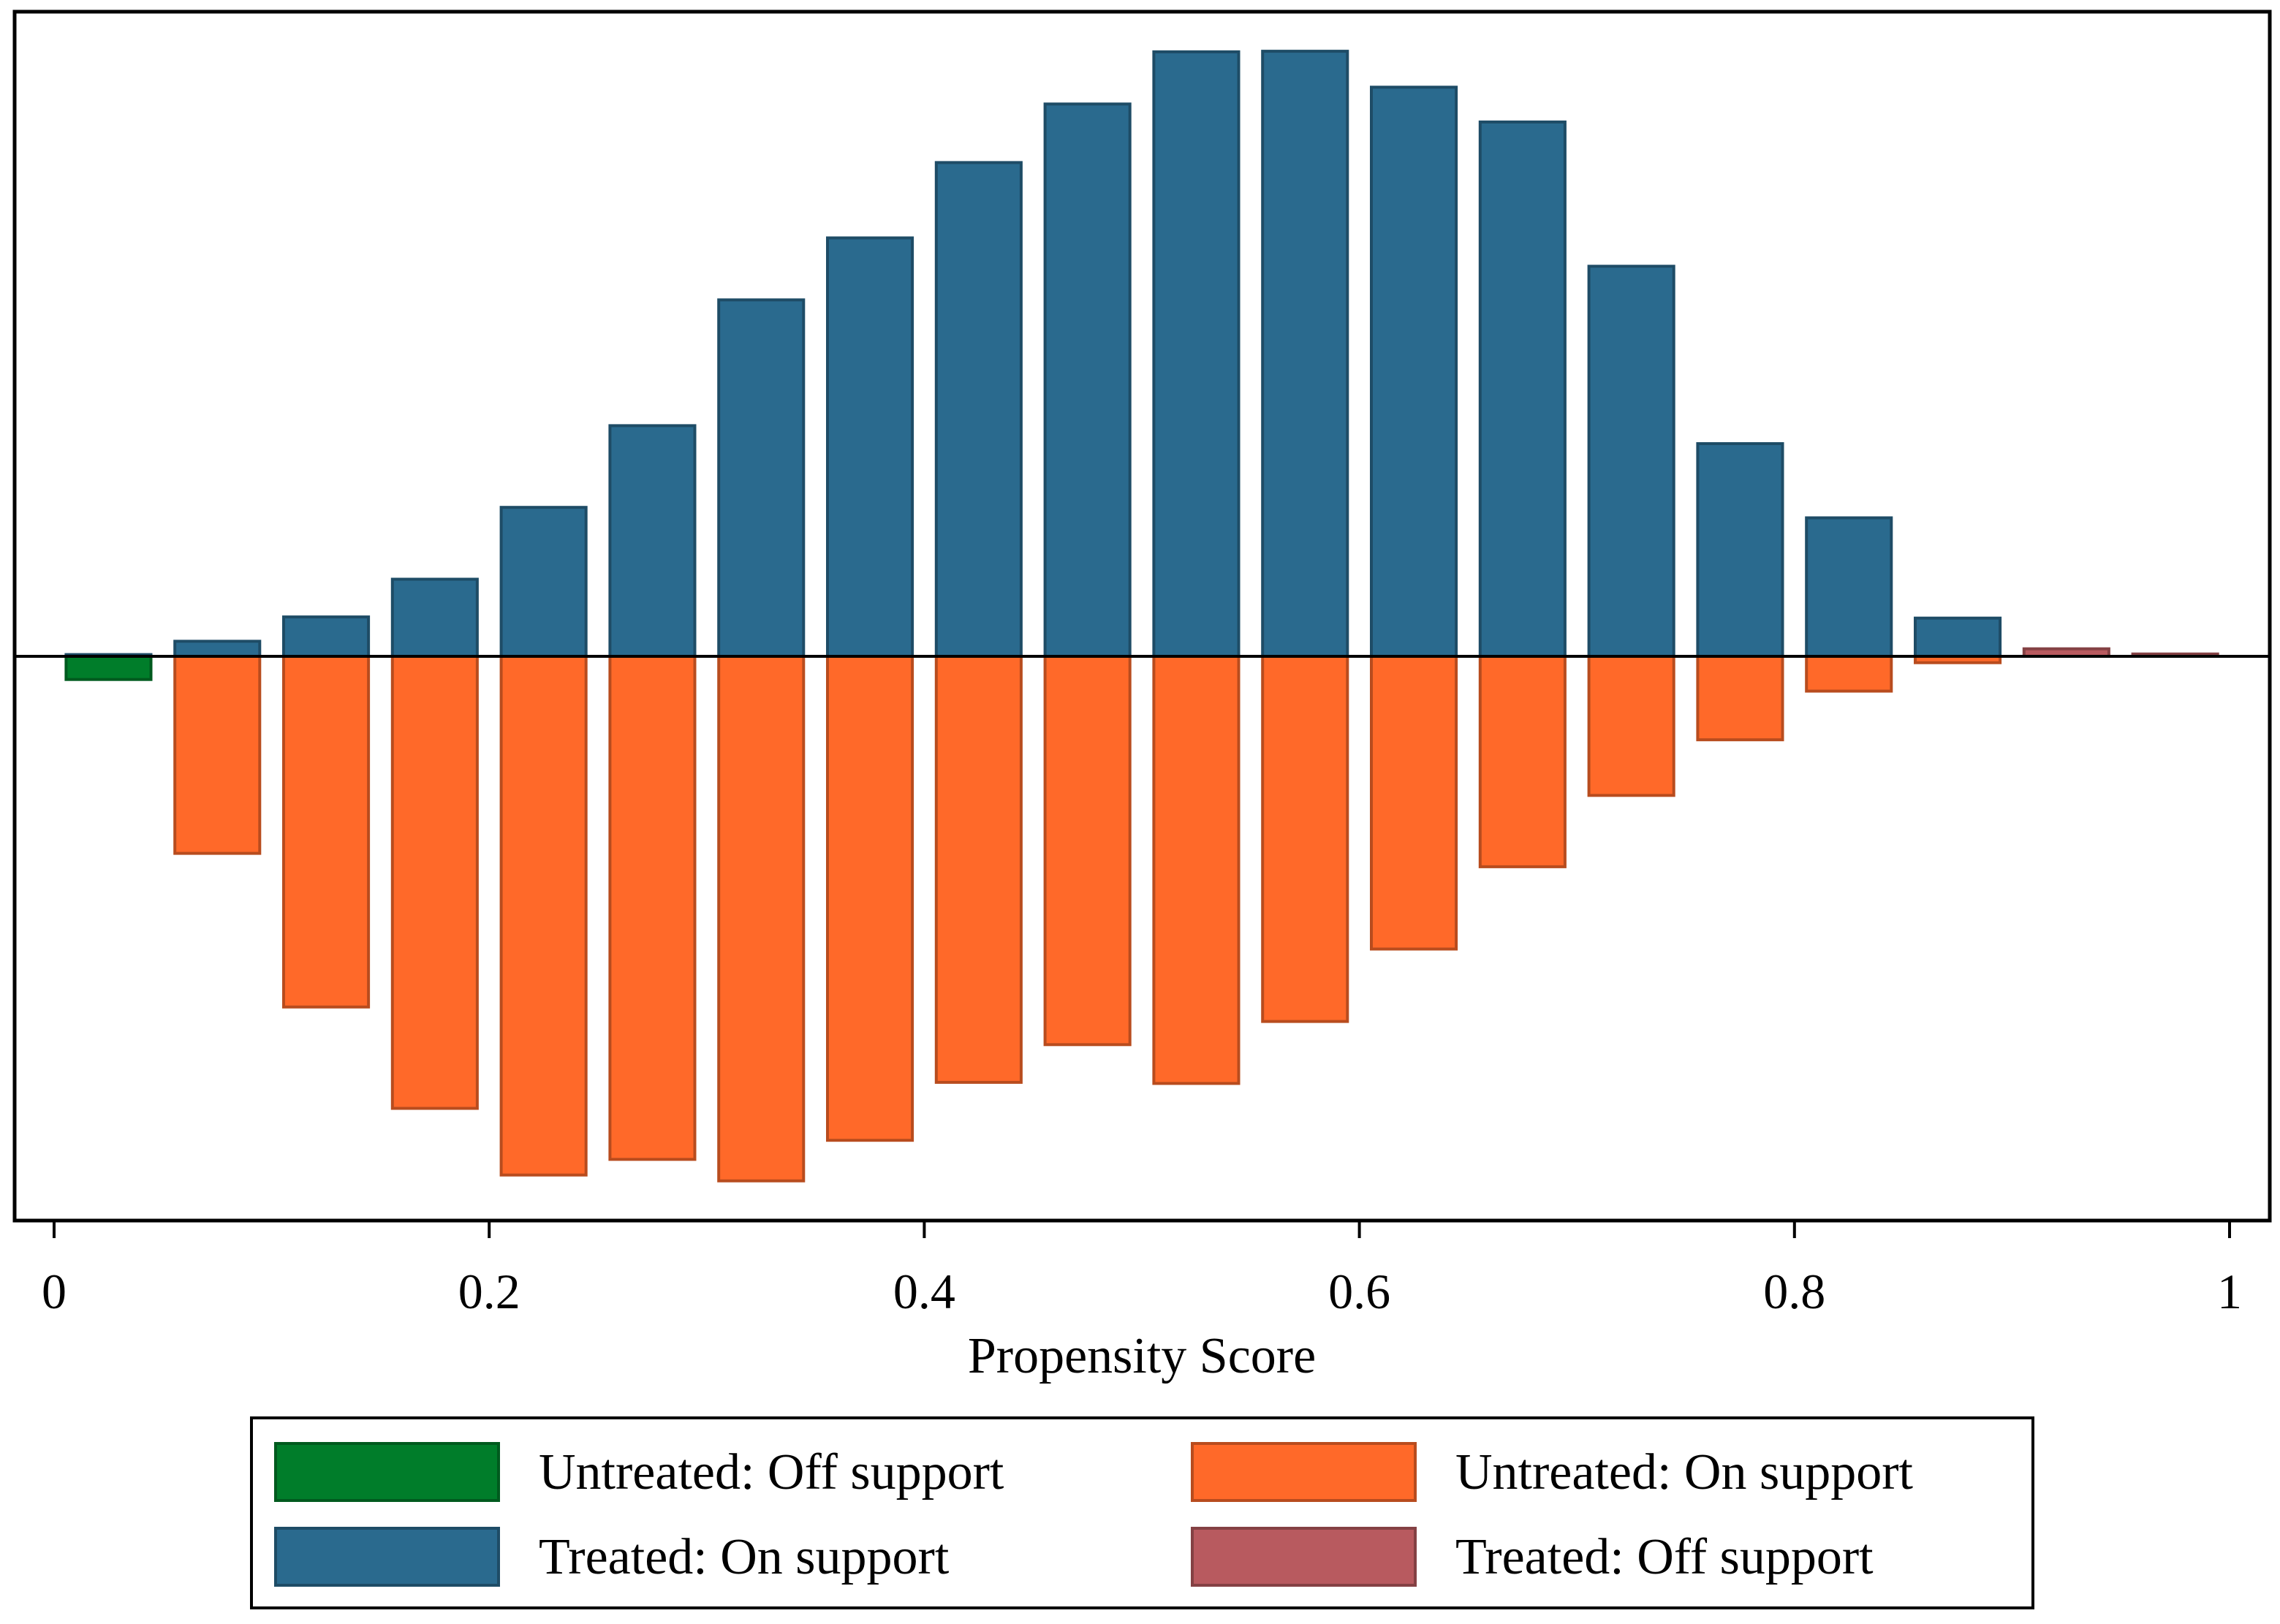  Describe the element at coordinates (1794, 1292) in the screenshot. I see `x-tick-label-5: 0.8` at that location.